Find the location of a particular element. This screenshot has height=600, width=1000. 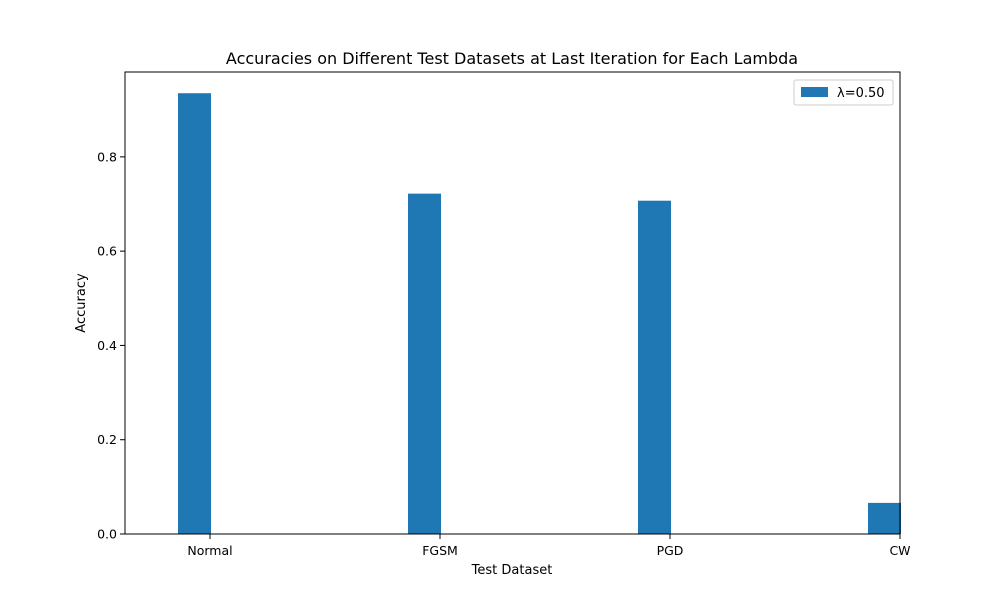

bar-fgsm is located at coordinates (424, 363).